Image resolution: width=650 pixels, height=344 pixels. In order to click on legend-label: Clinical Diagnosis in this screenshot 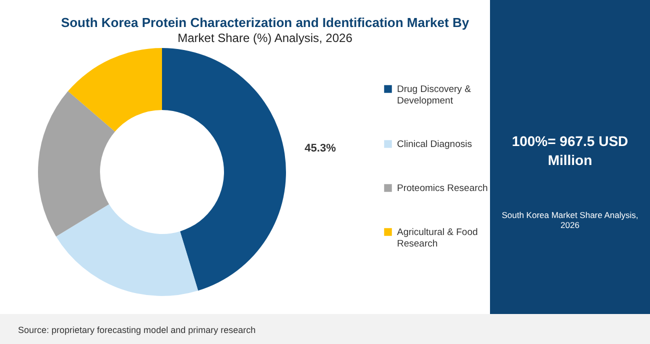, I will do `click(434, 144)`.